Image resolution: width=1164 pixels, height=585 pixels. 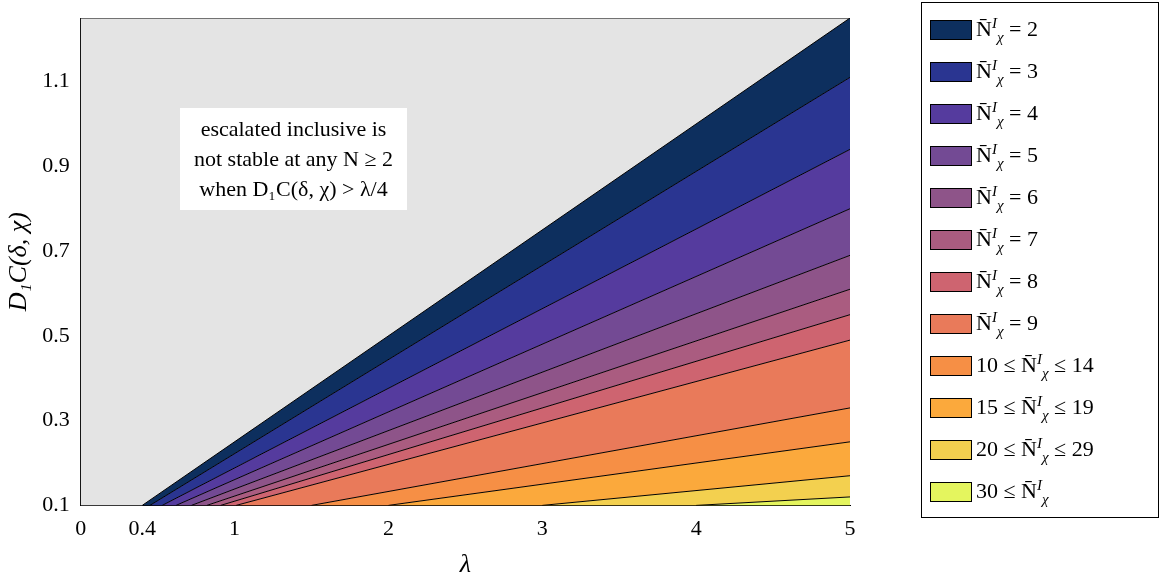 What do you see at coordinates (1007, 114) in the screenshot?
I see `legend-label: N̄$^{I}$$_{χ}$ = 4` at bounding box center [1007, 114].